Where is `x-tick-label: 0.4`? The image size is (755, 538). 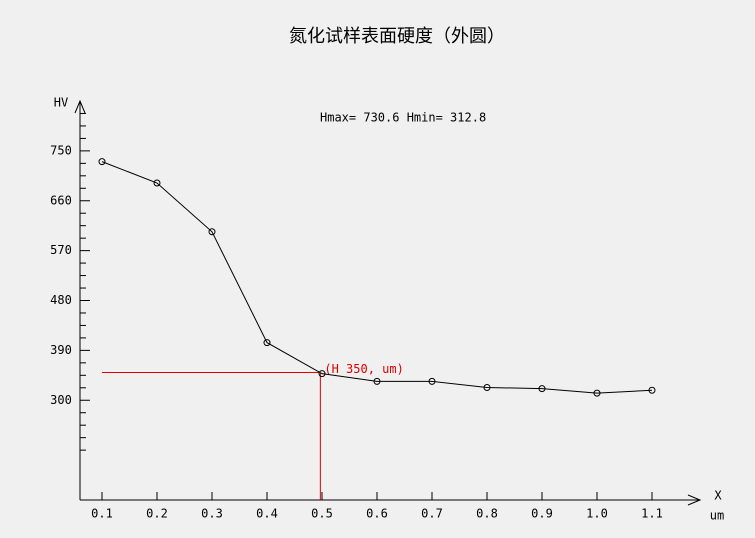
x-tick-label: 0.4 is located at coordinates (267, 514).